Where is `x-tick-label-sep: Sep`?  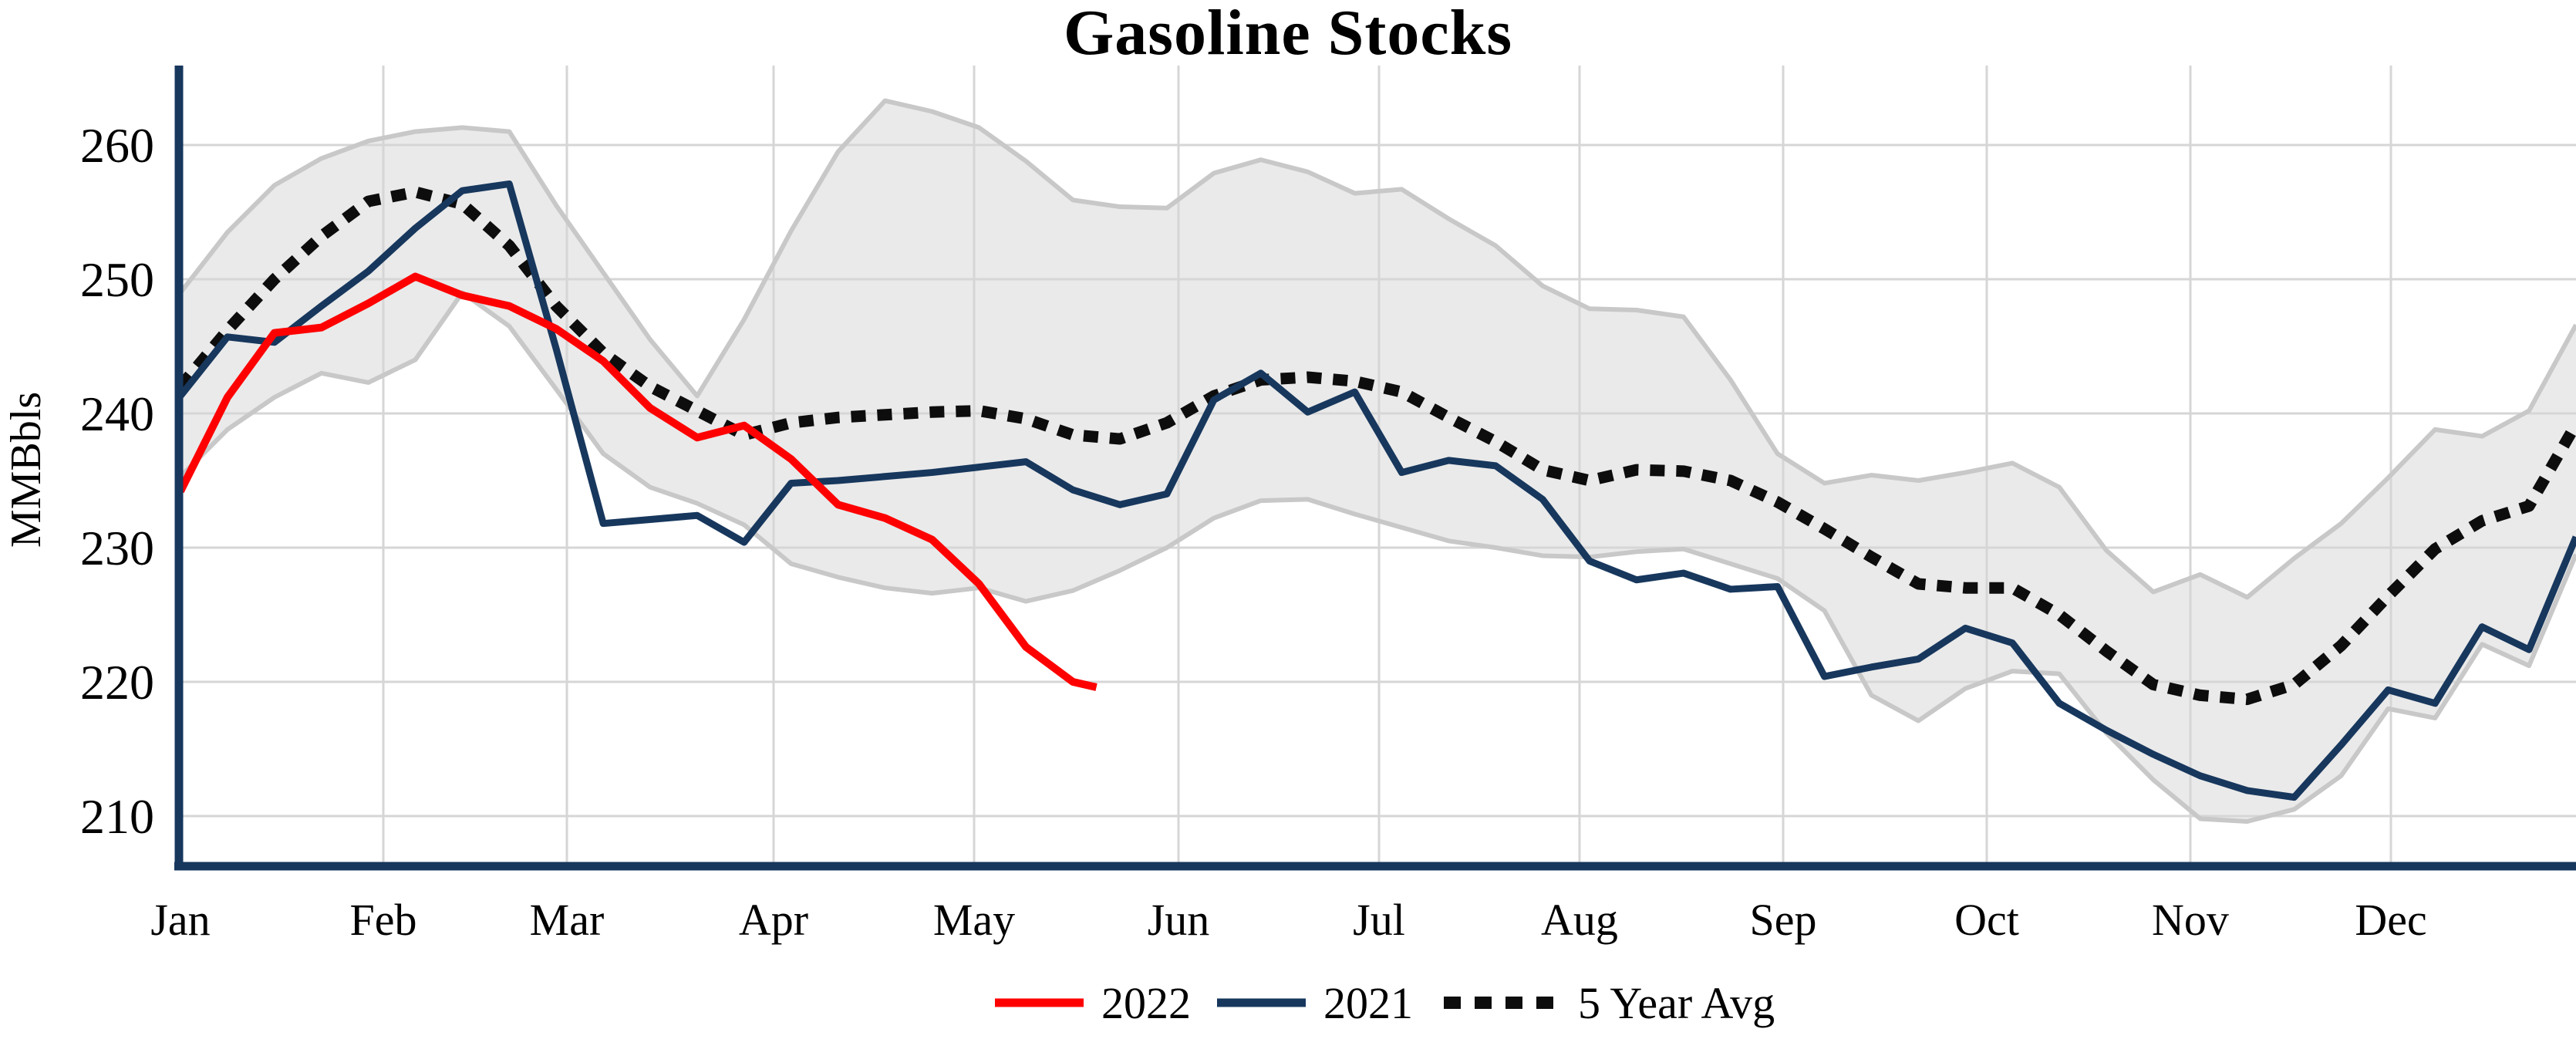 x-tick-label-sep: Sep is located at coordinates (1783, 920).